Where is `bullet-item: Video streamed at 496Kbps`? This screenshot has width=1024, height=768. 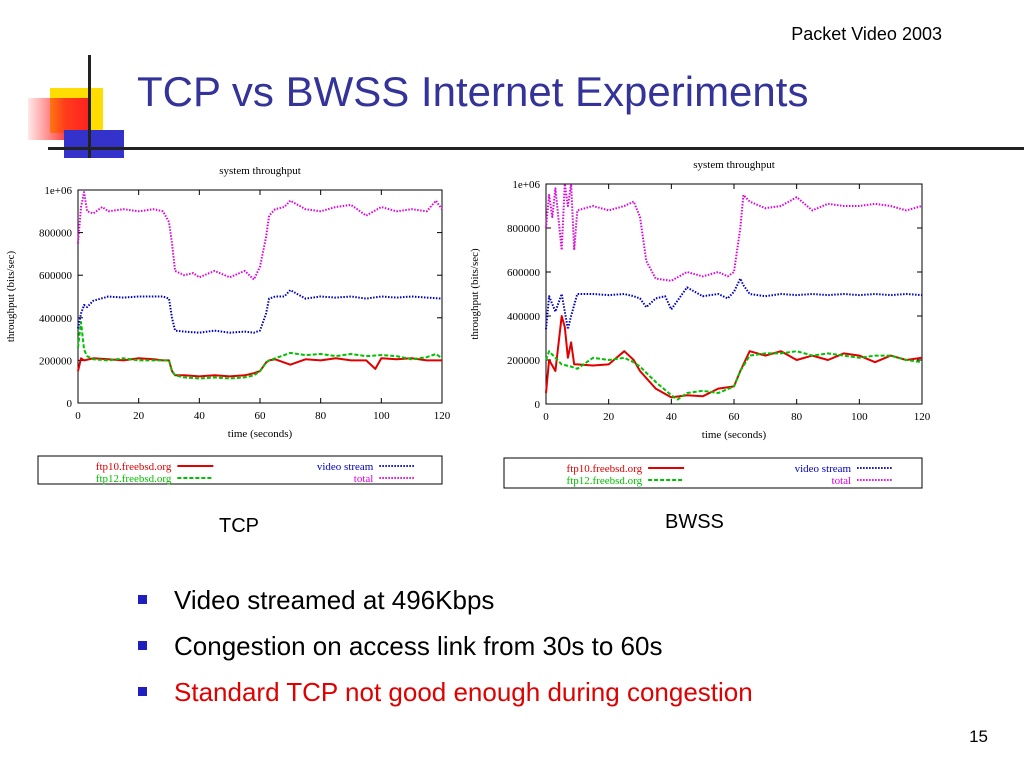
bullet-item: Video streamed at 496Kbps is located at coordinates (445, 600).